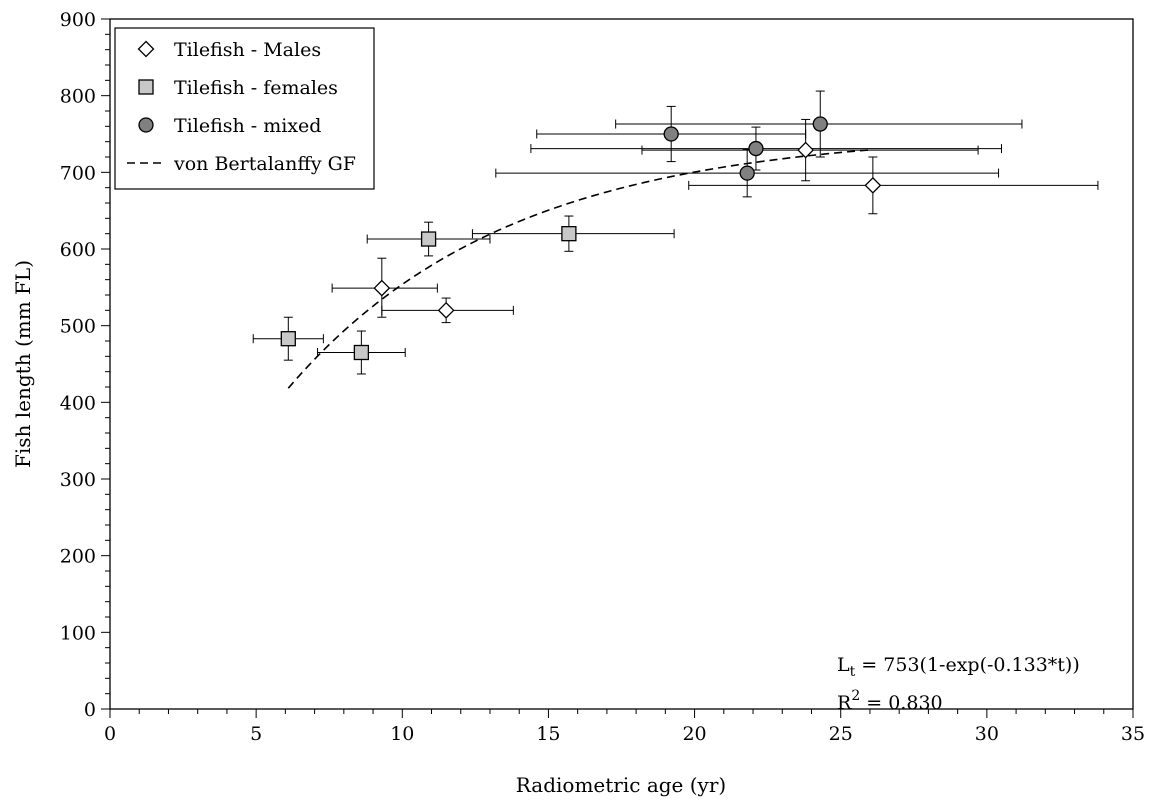 This screenshot has width=1153, height=807. Describe the element at coordinates (621, 785) in the screenshot. I see `x-axis-title: Radiometric age (yr)` at that location.